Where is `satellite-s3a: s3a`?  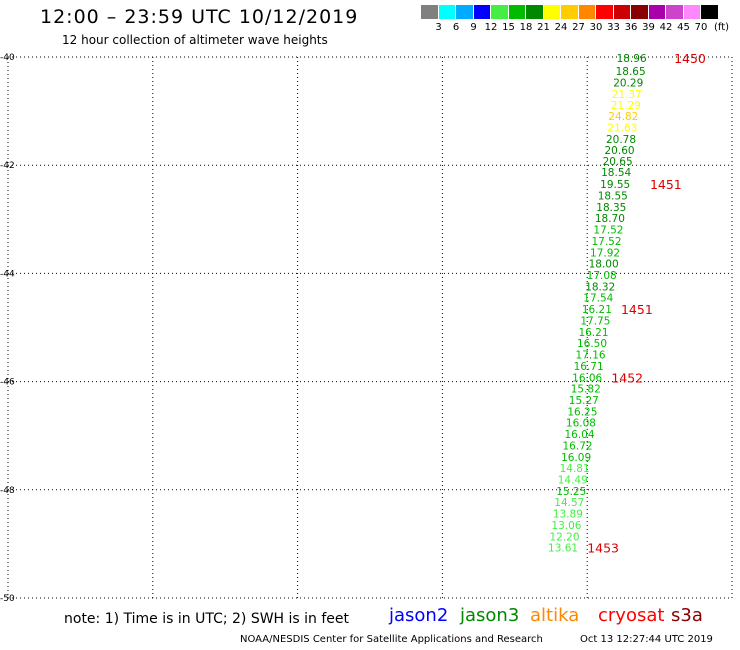
satellite-s3a: s3a is located at coordinates (687, 615).